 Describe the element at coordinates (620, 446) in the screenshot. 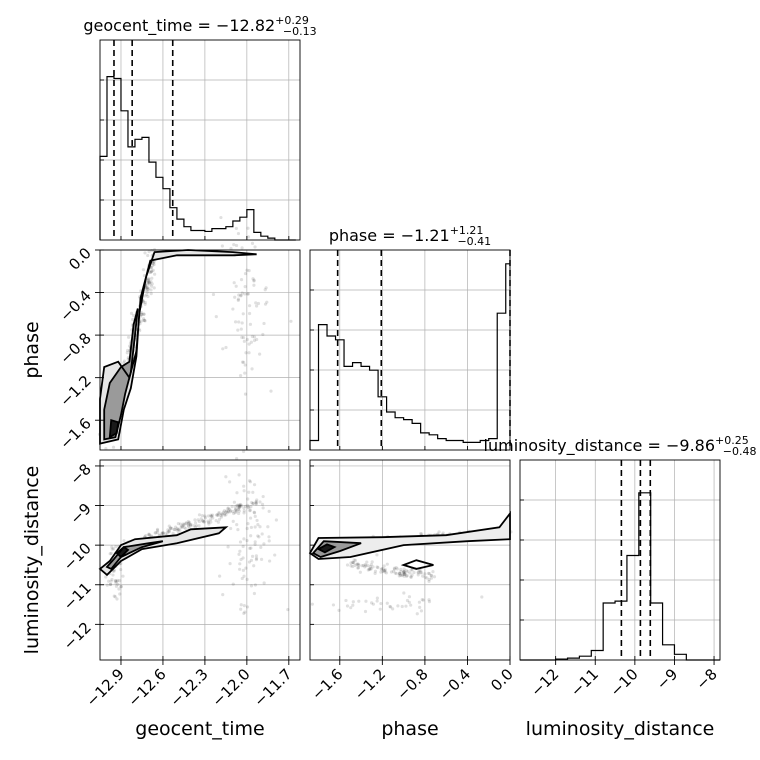

I see `title-luminosity_distance: luminosity_distance = −9.86+0.25 −0.48` at that location.